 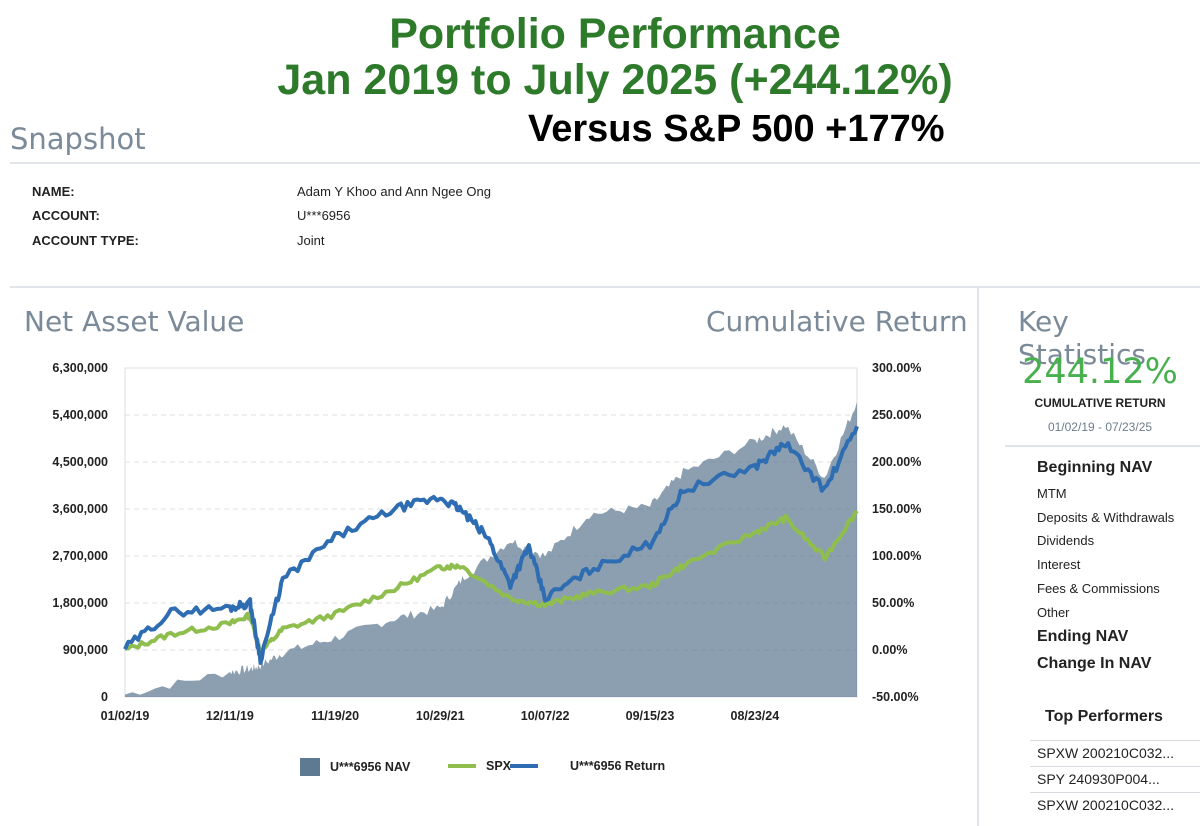 I want to click on account-type-label: ACCOUNT TYPE:, so click(x=85, y=240).